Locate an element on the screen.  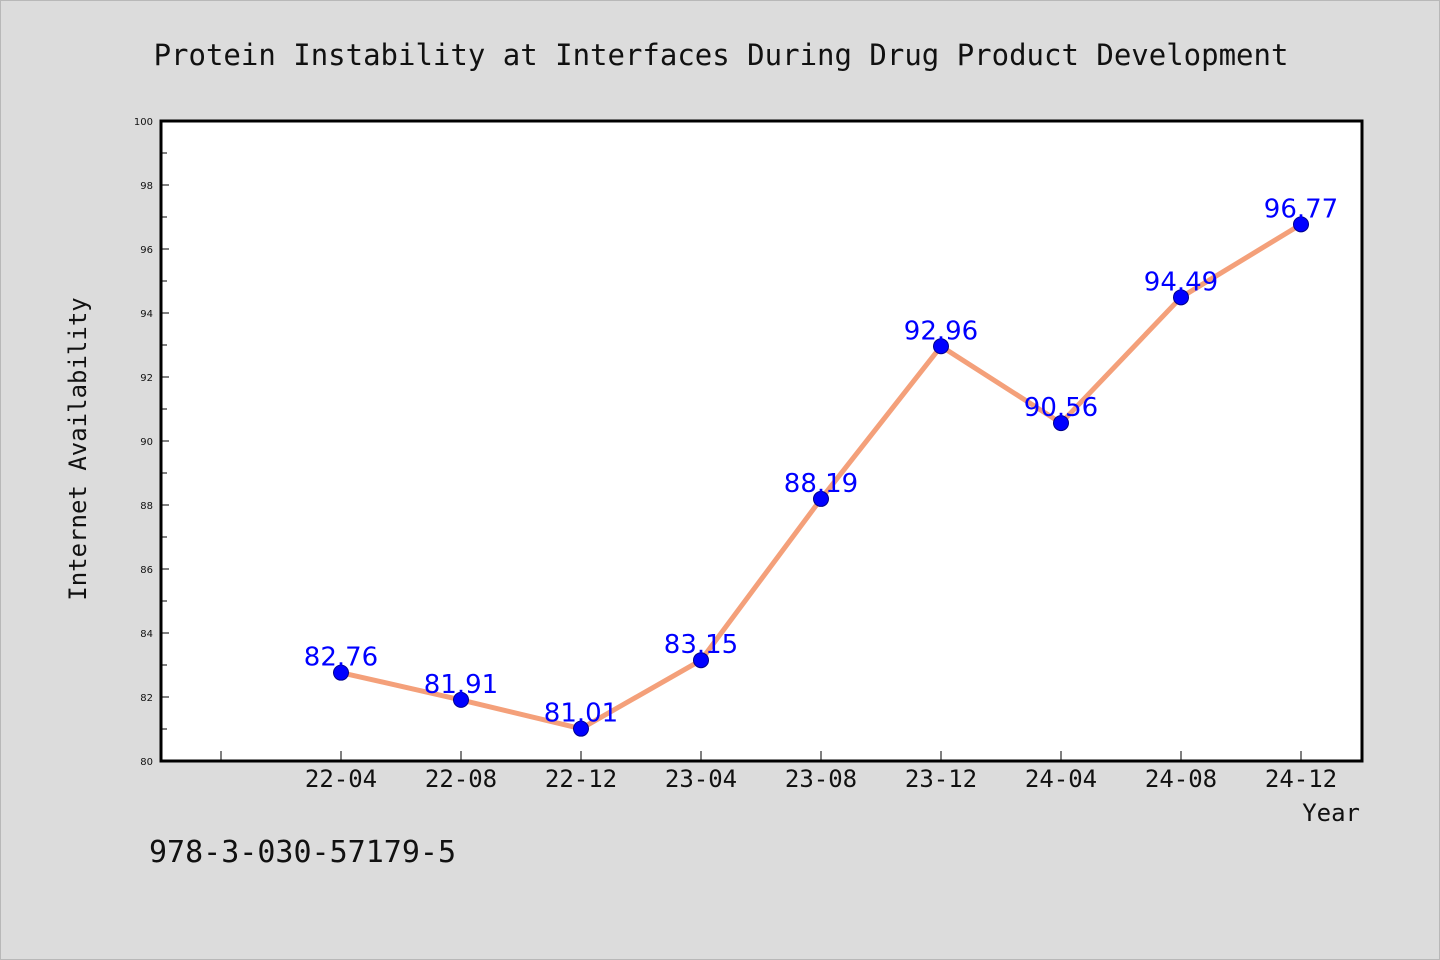
y-tick-label: 94 is located at coordinates (146, 314).